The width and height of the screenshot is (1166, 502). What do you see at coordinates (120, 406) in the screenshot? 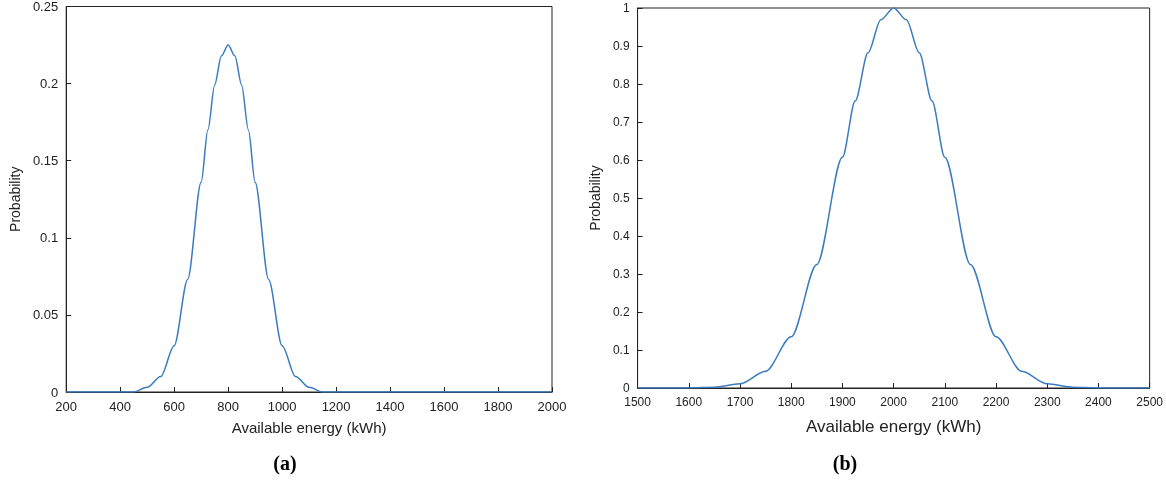
I see `x-tick-label: 400` at bounding box center [120, 406].